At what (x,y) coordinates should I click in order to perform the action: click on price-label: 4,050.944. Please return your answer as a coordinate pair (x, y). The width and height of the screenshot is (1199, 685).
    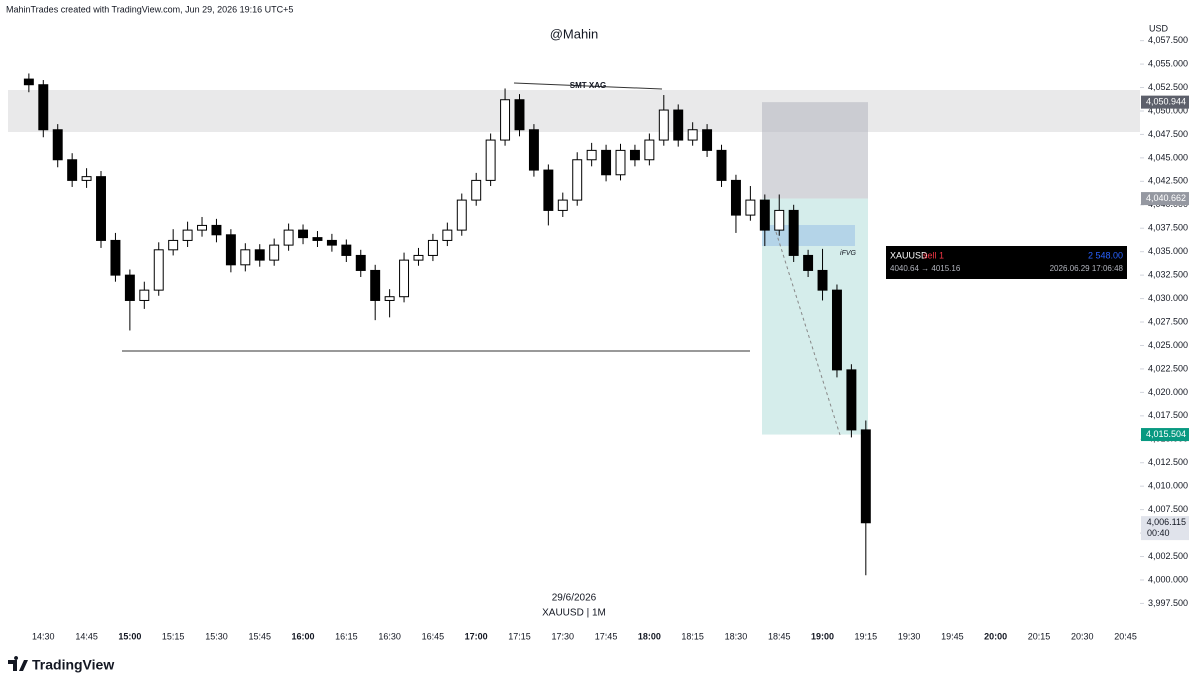
    Looking at the image, I should click on (1166, 102).